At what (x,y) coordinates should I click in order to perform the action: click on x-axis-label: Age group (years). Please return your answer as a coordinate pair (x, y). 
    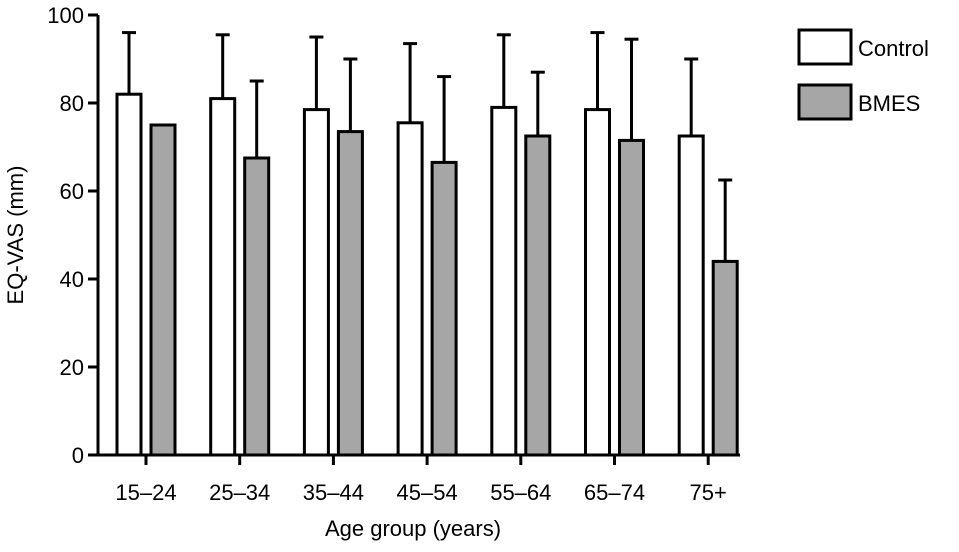
    Looking at the image, I should click on (413, 528).